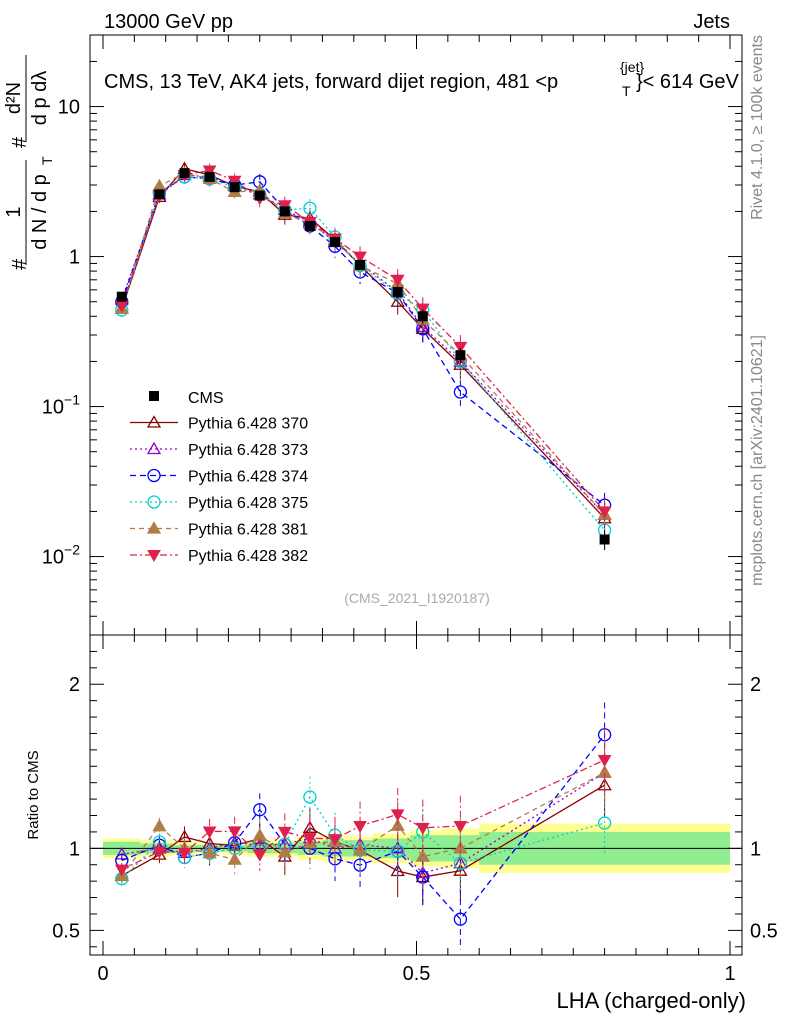 The height and width of the screenshot is (1024, 786). What do you see at coordinates (755, 685) in the screenshot?
I see `ratio-y-tick-label-right: 2` at bounding box center [755, 685].